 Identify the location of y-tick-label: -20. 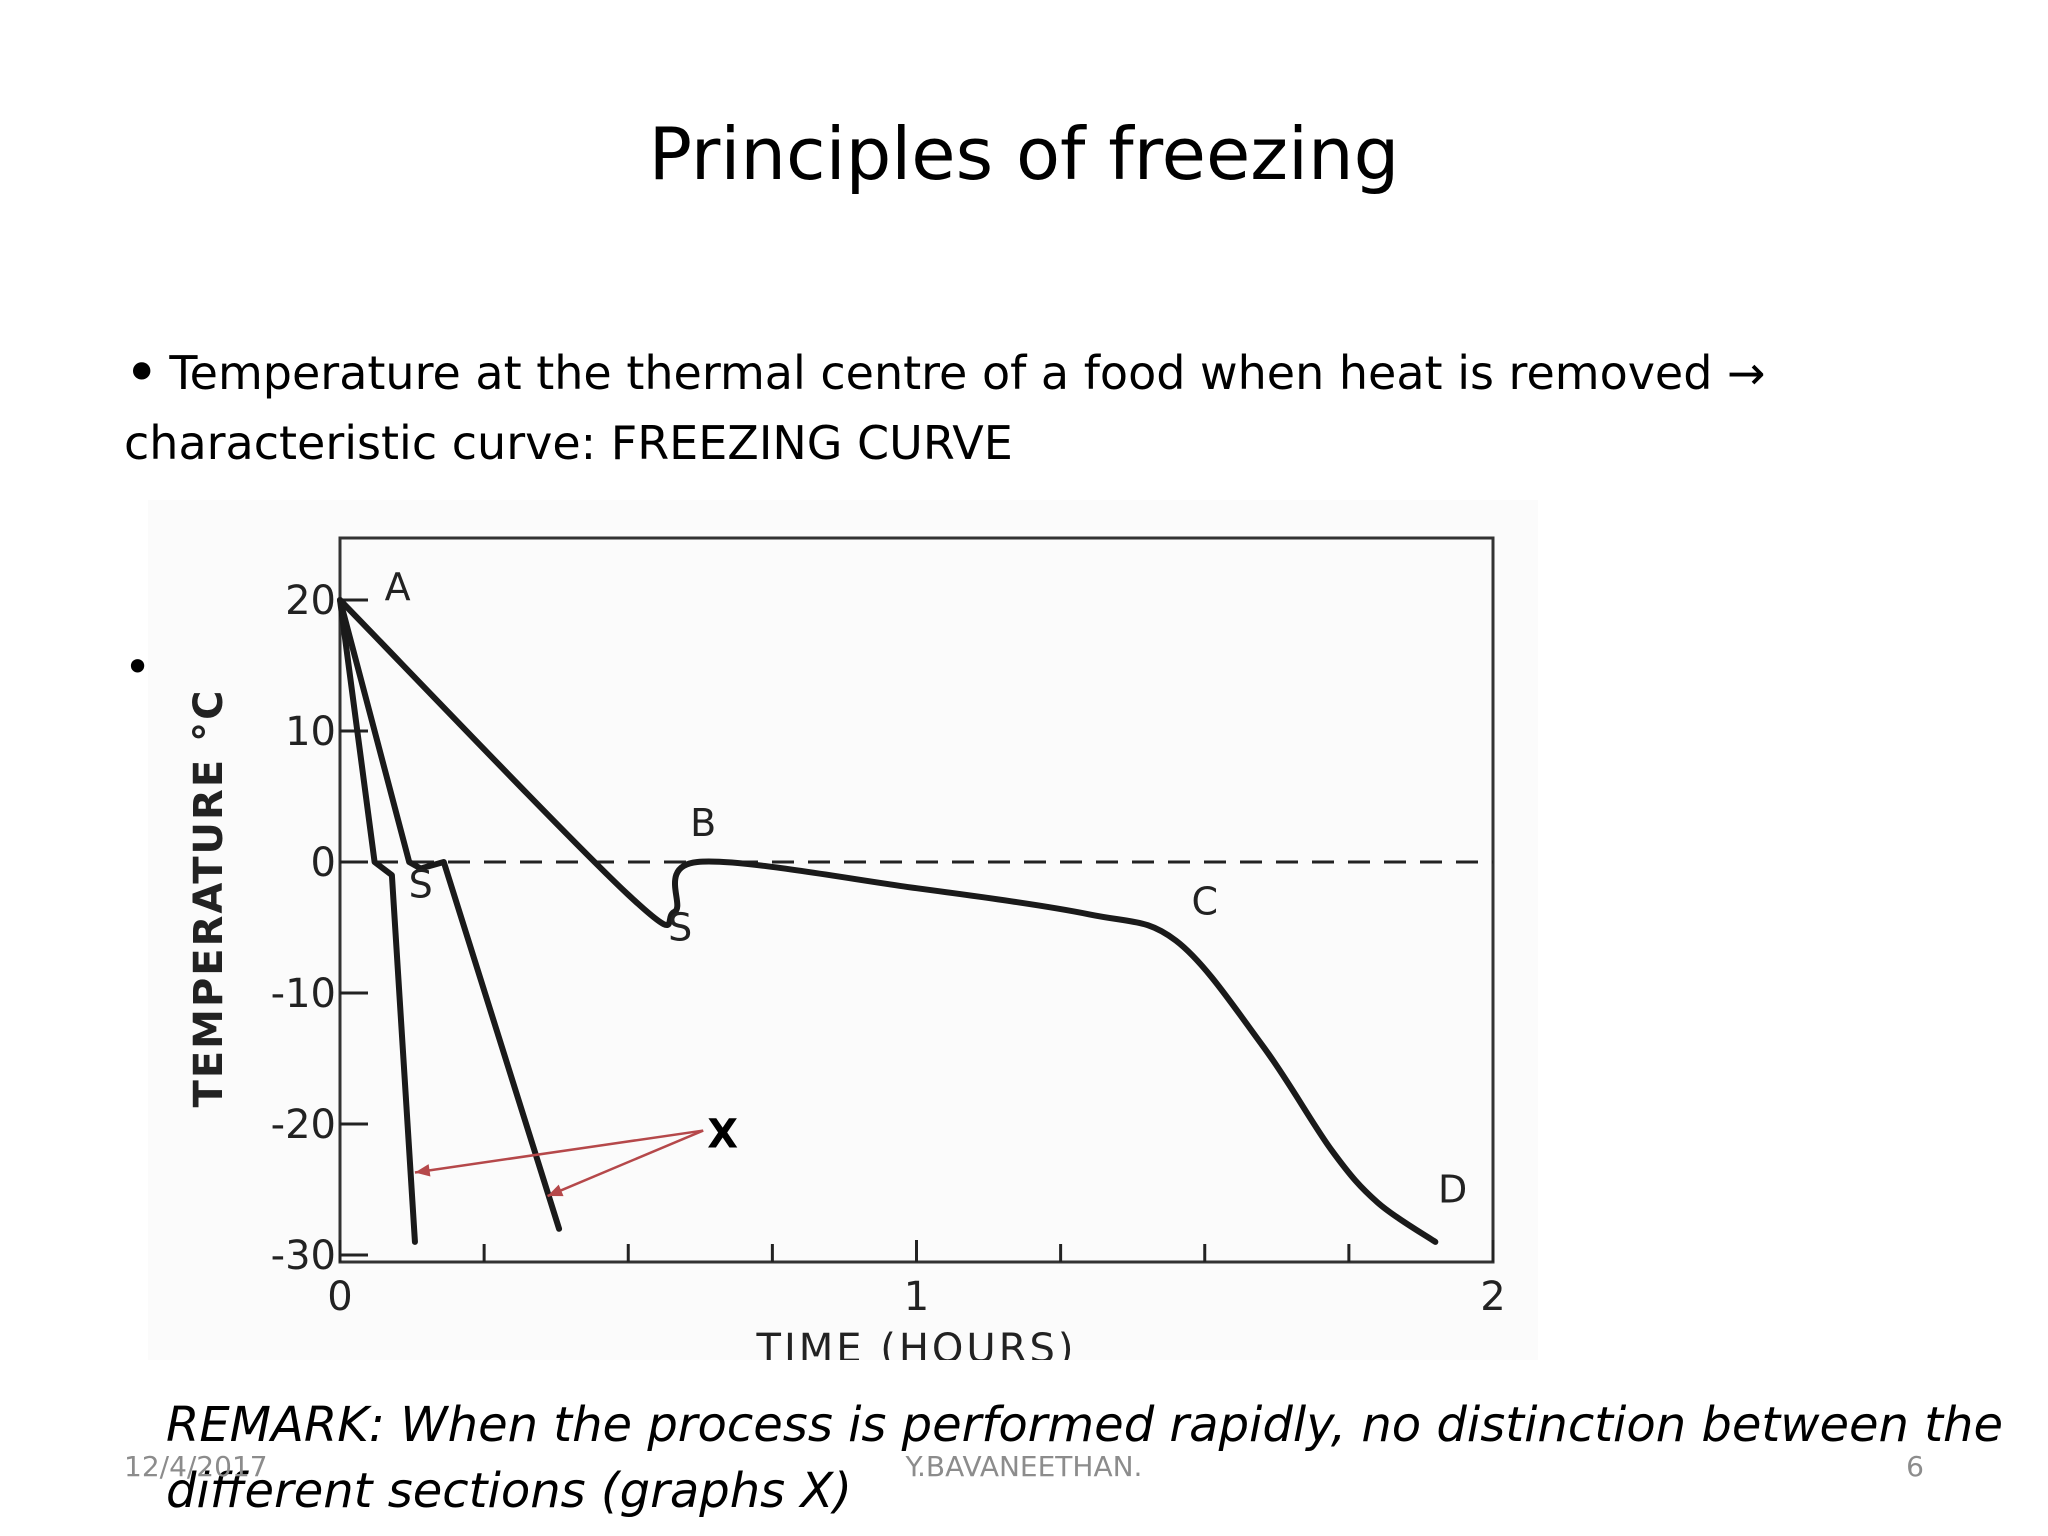
(303, 1125).